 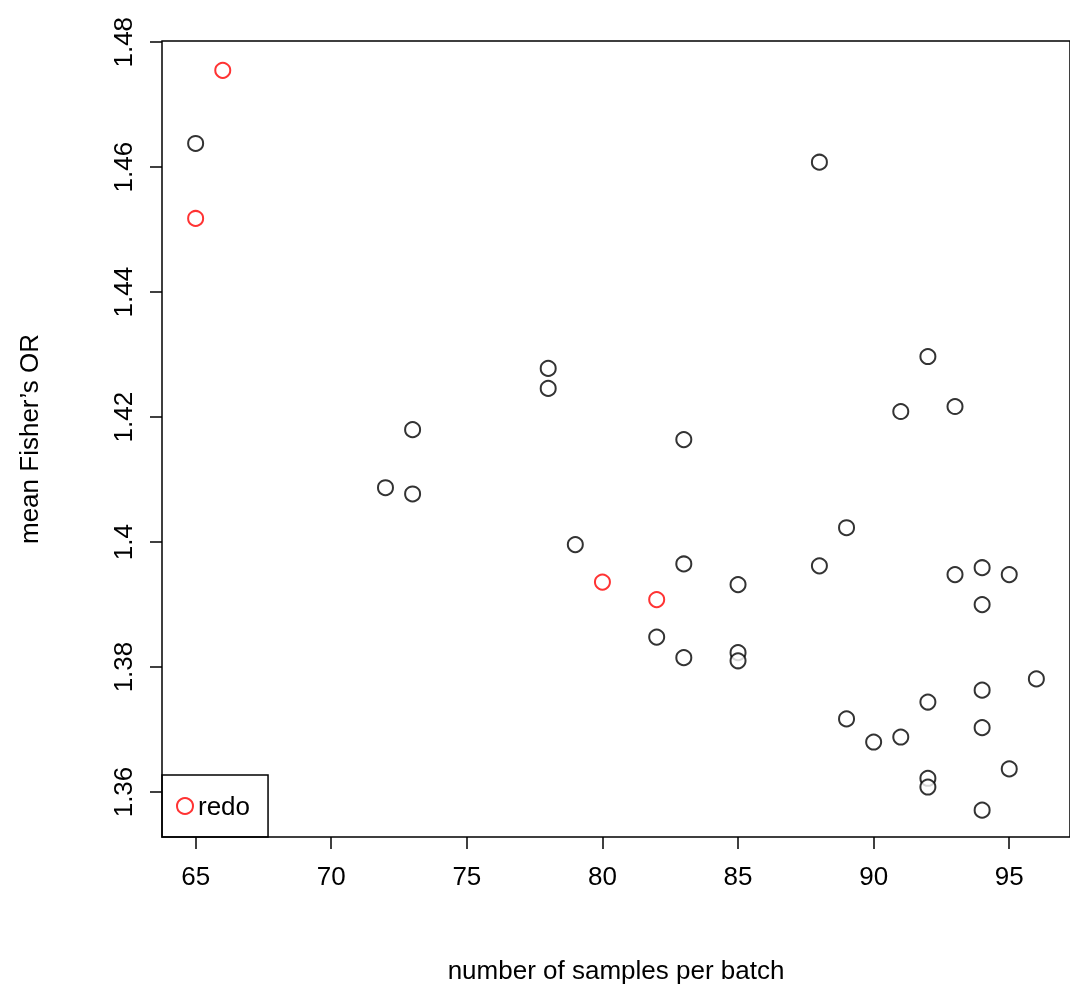 I want to click on x-tick-label: 90, so click(x=874, y=876).